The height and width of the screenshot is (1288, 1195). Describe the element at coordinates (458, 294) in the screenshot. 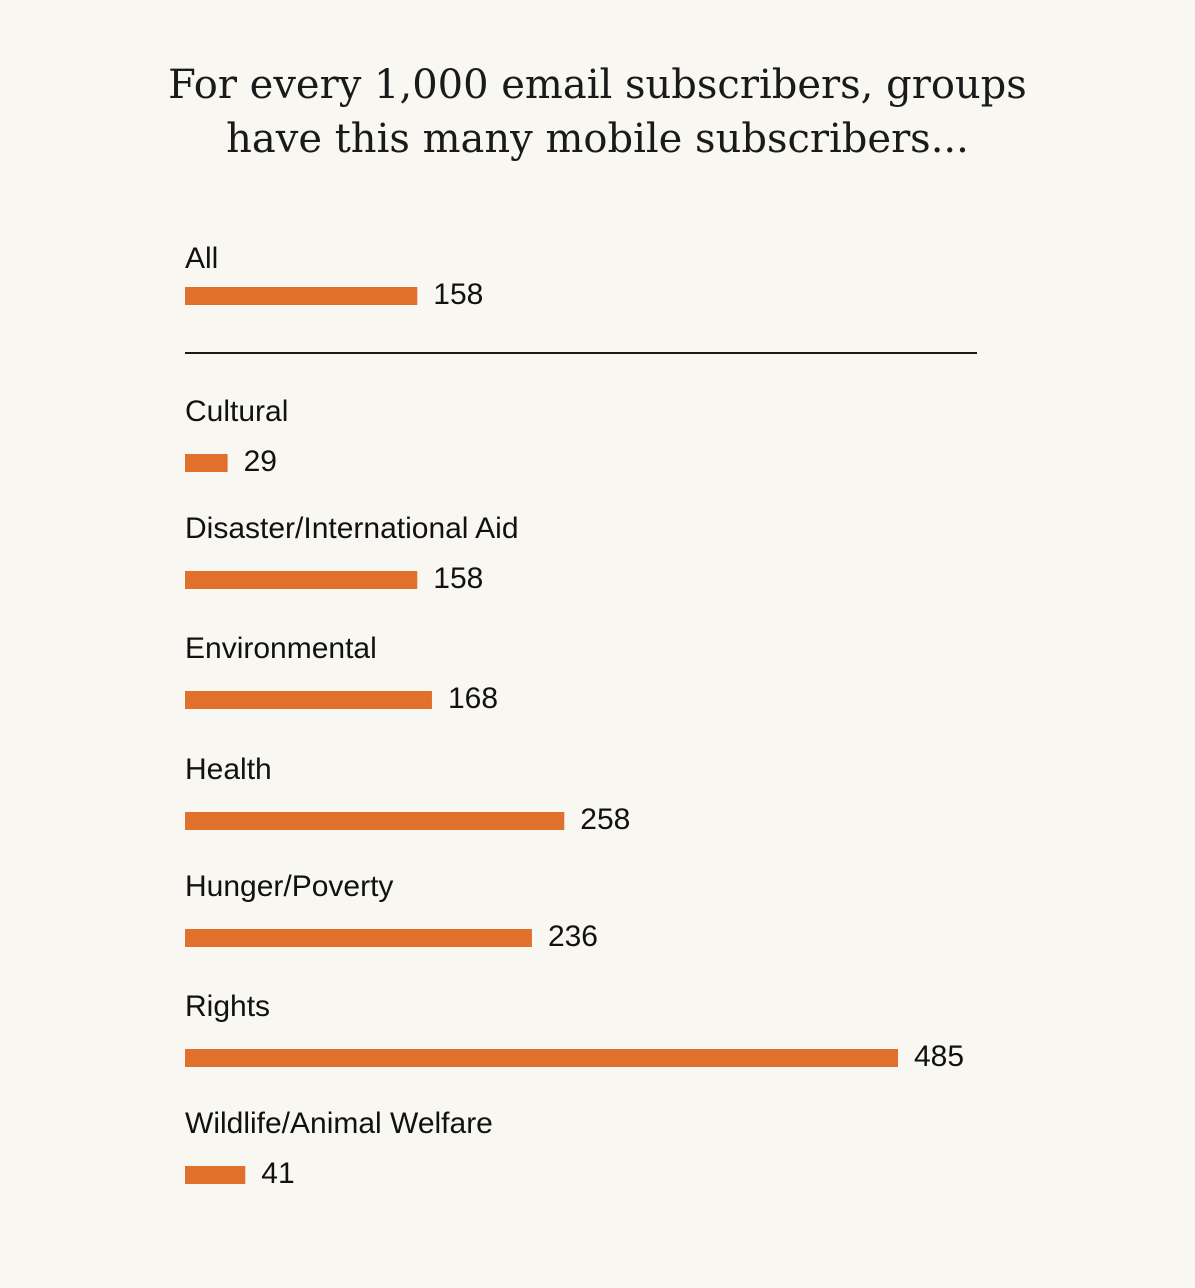

I see `value-label-all: 158` at that location.